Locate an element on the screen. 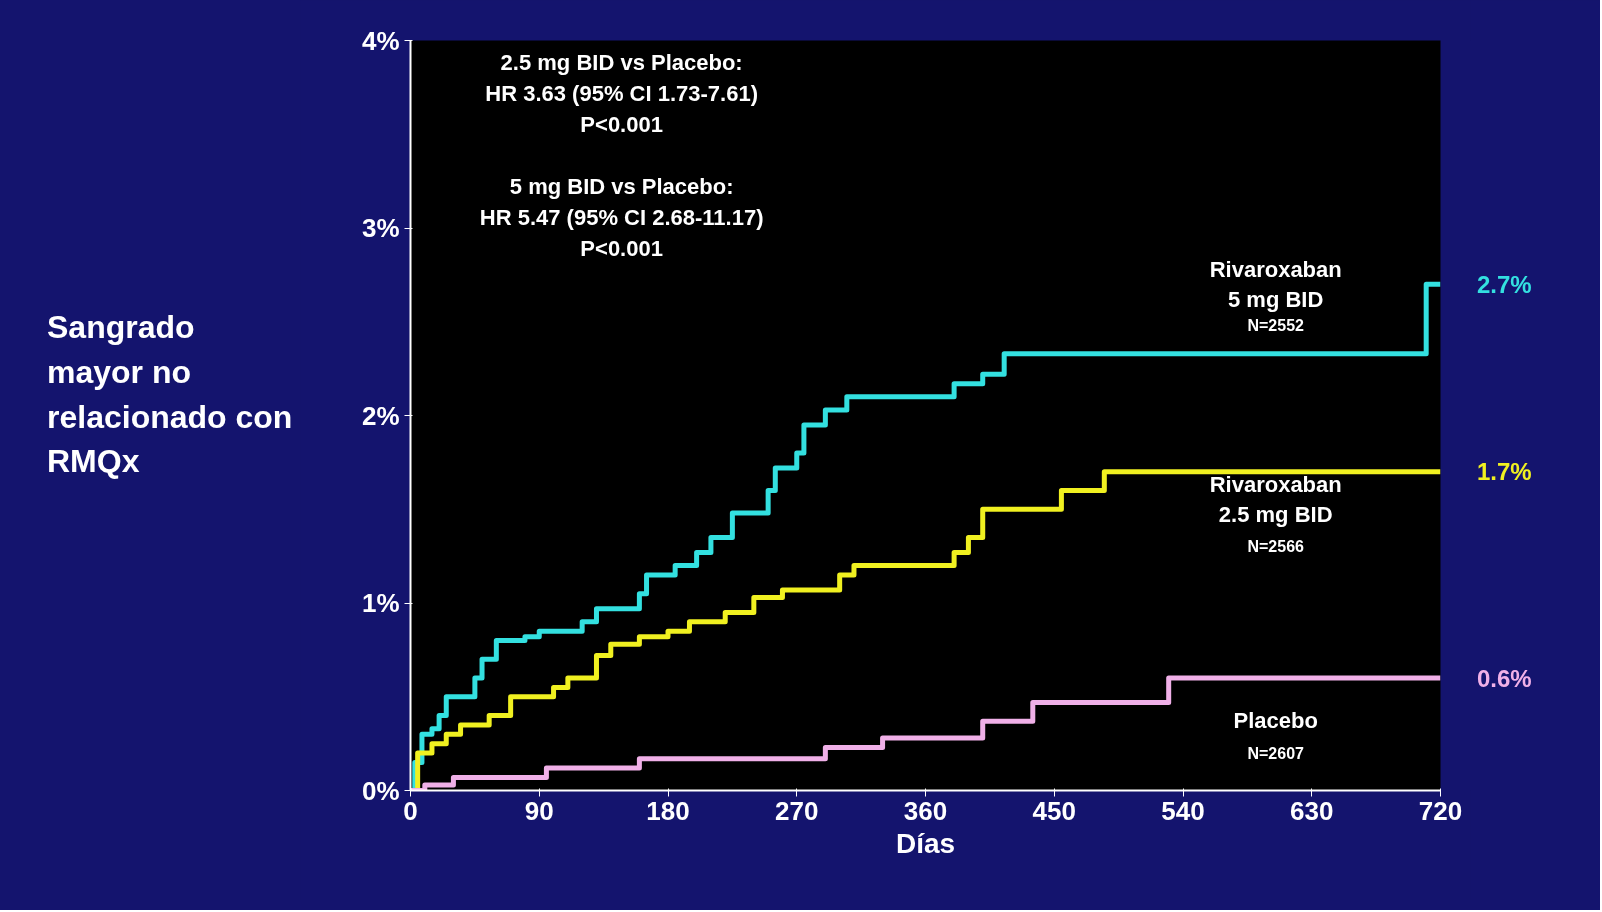 This screenshot has height=912, width=1602. annotation: HR 5.47 (95% CI 2.68-11.17) is located at coordinates (621, 217).